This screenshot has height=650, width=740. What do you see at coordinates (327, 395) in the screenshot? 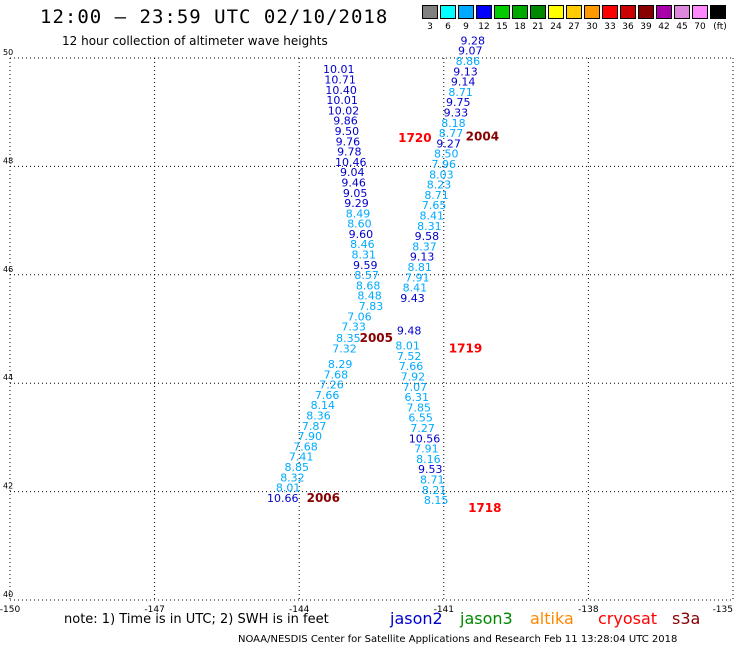
I see `wave-height-point: 7.66` at bounding box center [327, 395].